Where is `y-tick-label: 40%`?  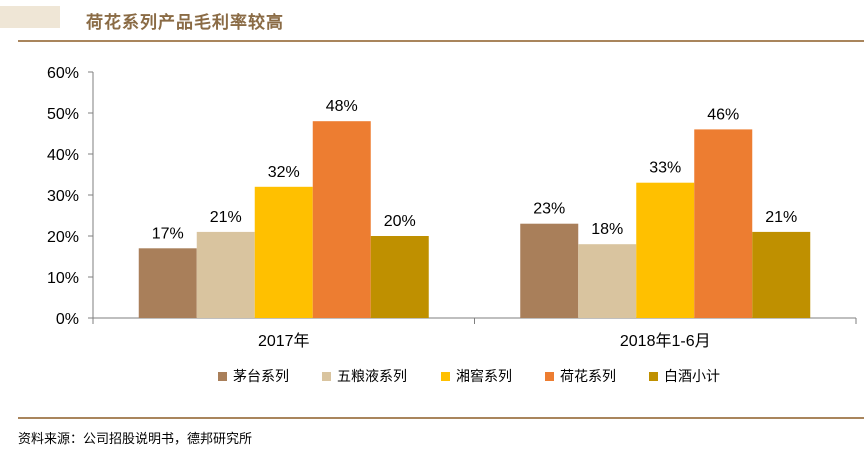
y-tick-label: 40% is located at coordinates (63, 155).